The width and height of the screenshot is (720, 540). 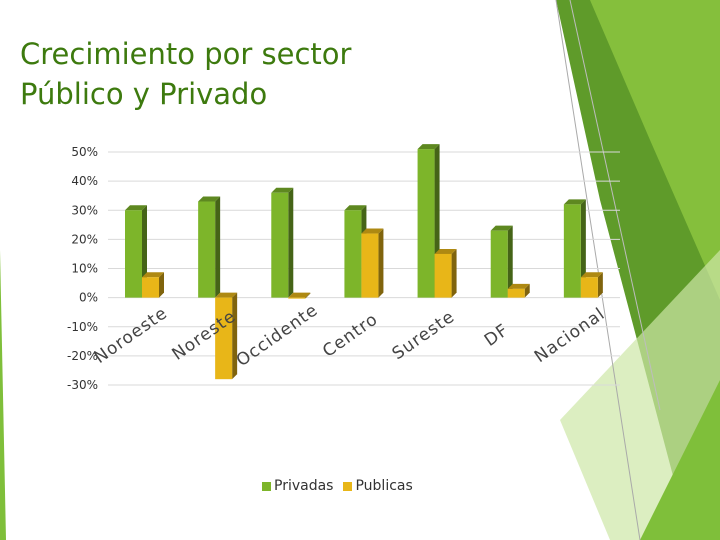 I want to click on deco-left-sliver, so click(x=3, y=395).